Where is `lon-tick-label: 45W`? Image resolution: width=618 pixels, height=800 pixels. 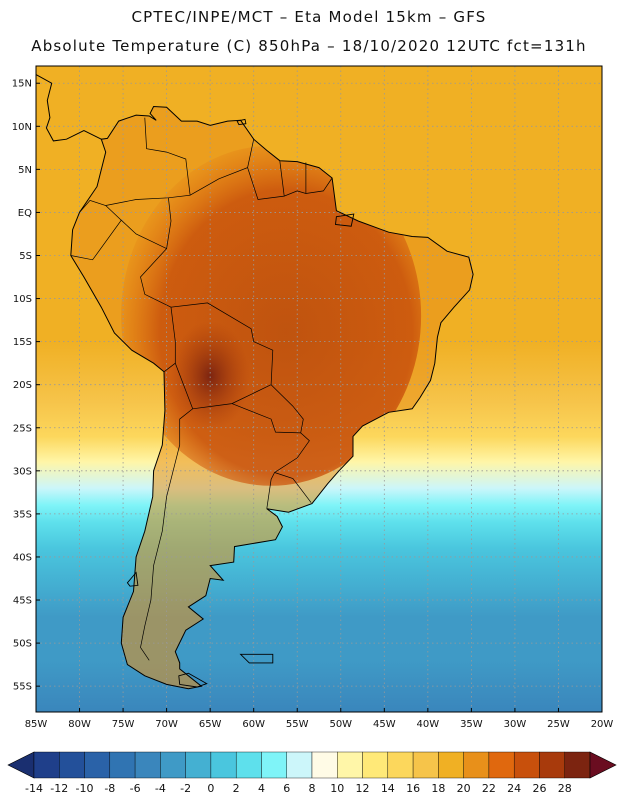 lon-tick-label: 45W is located at coordinates (384, 724).